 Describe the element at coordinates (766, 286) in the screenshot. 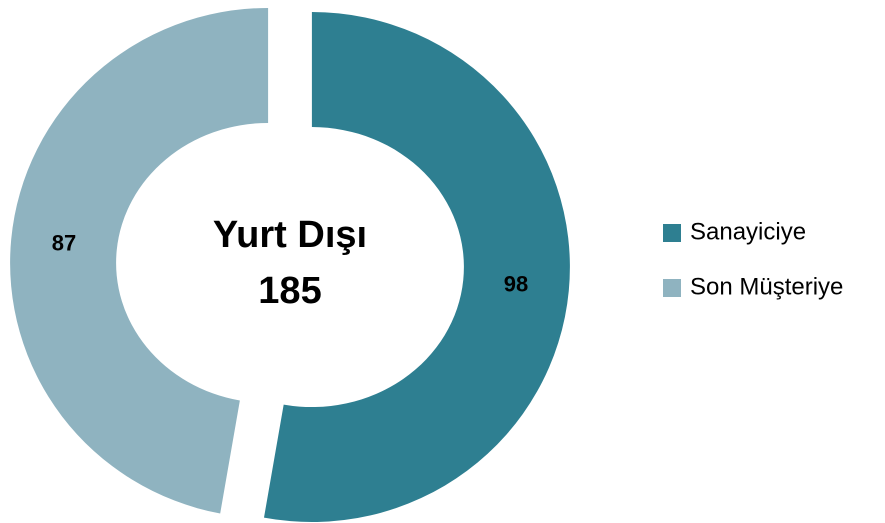

I see `legend-label: Son Müşteriye` at that location.